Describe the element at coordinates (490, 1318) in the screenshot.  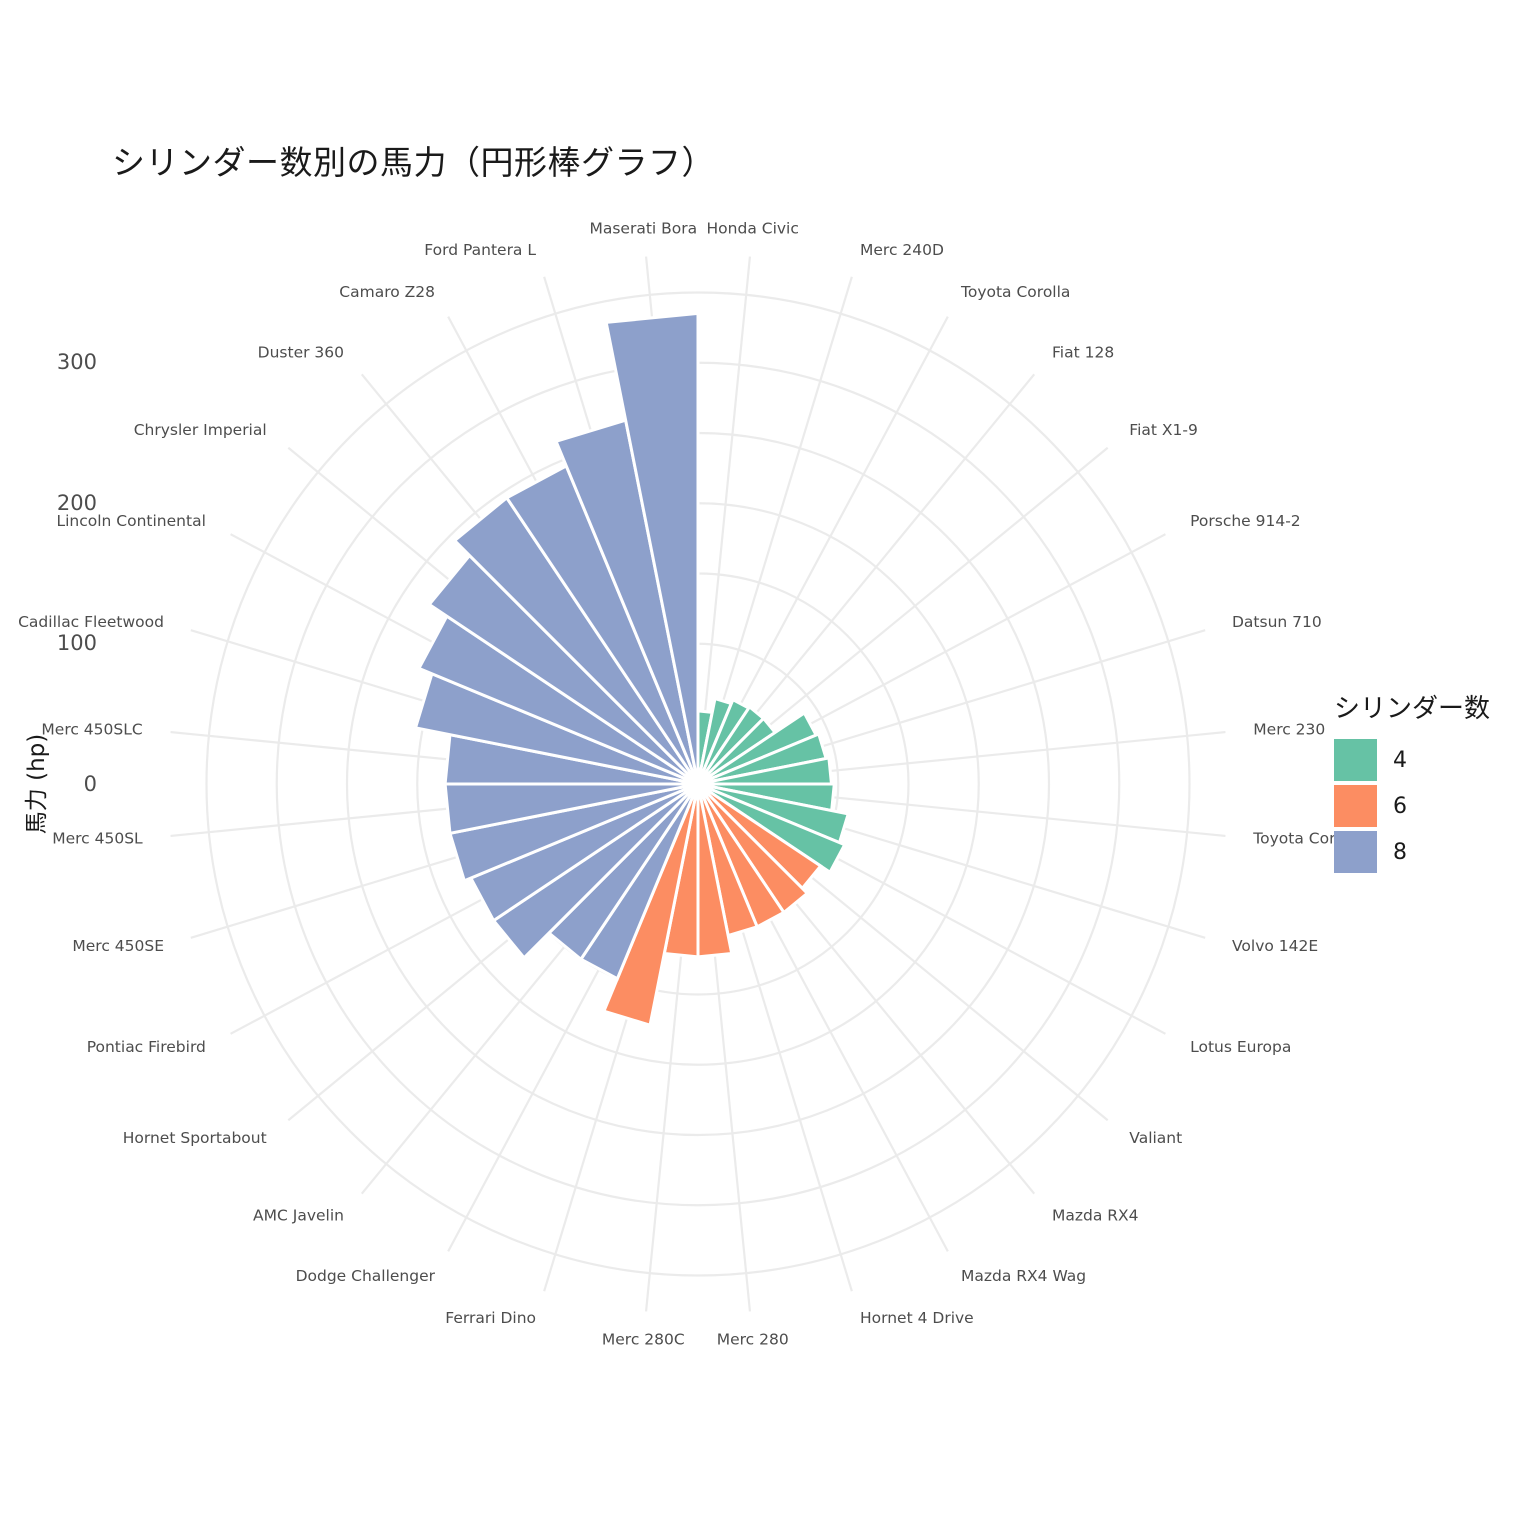
I see `category-label: Ferrari Dino` at that location.